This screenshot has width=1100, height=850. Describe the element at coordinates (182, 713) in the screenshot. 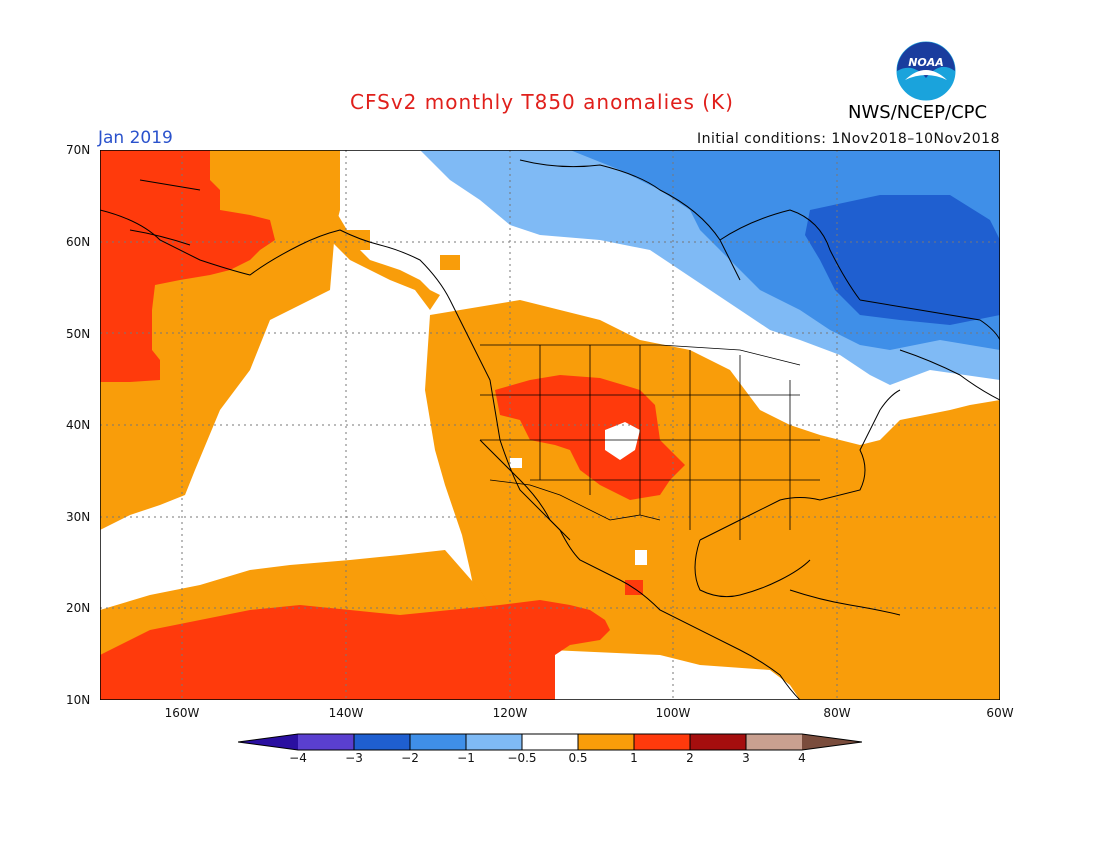

I see `lon-label-160w: 160W` at that location.